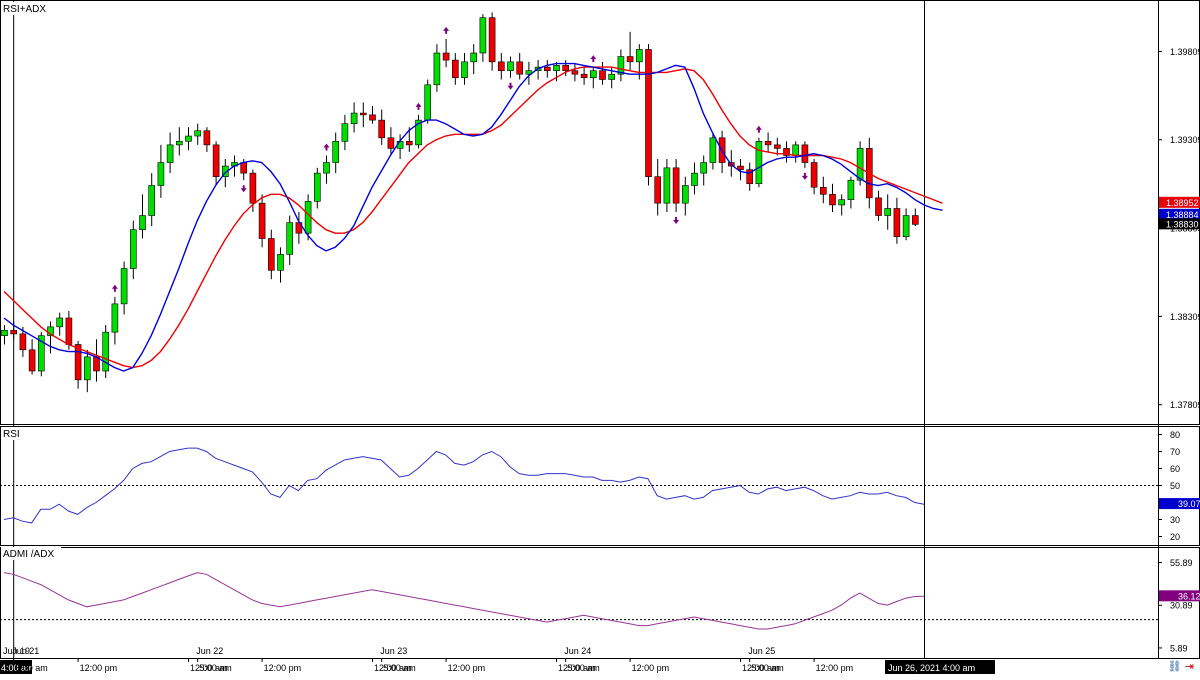 This screenshot has width=1200, height=680. I want to click on time-axis-date-label: Jun 21, so click(25, 651).